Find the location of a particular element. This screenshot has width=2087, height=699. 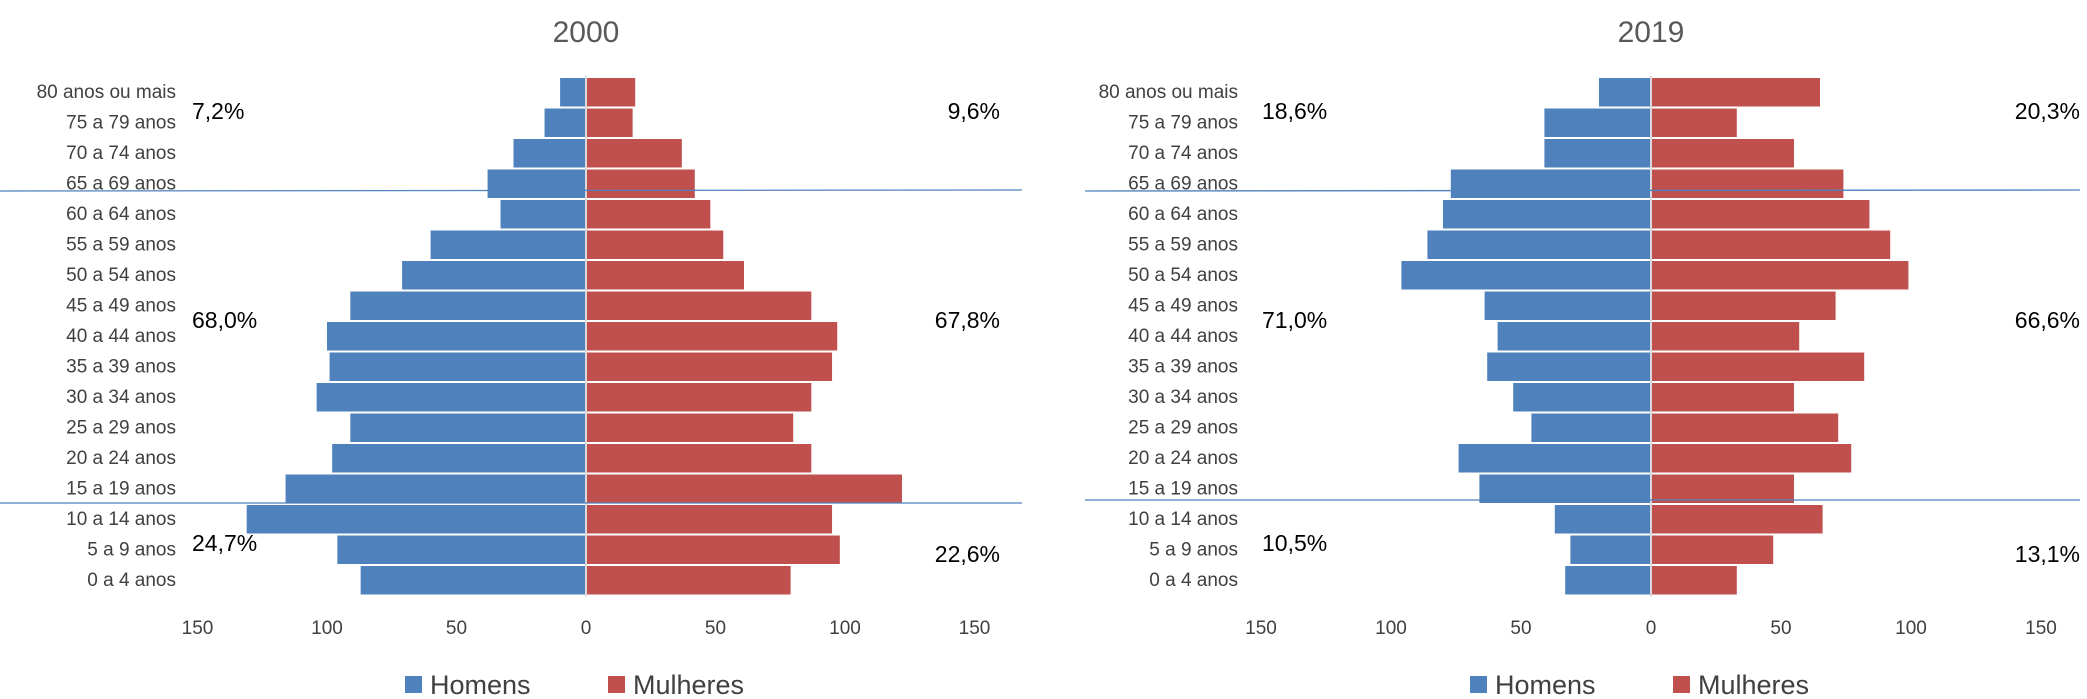

category-label-c2019-13: 15 a 19 anos is located at coordinates (1183, 489).